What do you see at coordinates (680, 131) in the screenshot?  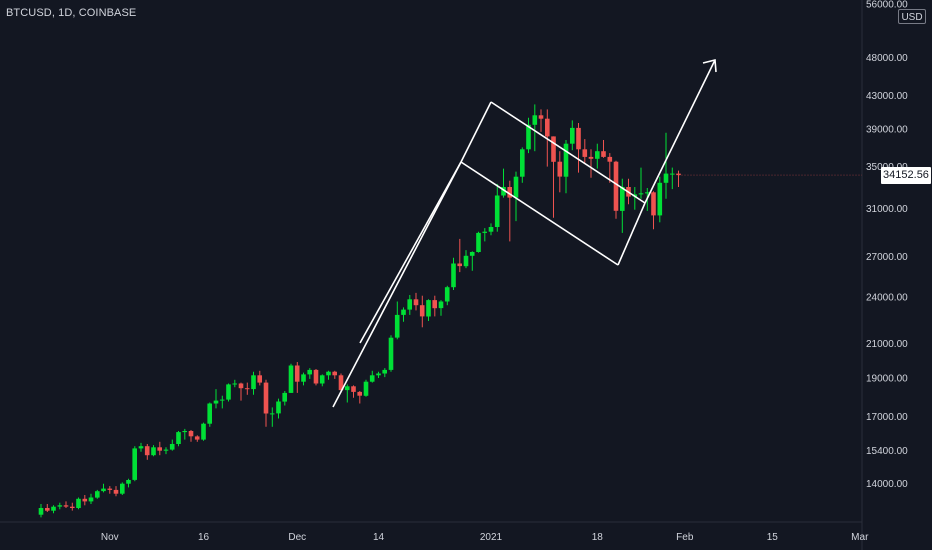 I see `projection-arrow-line` at bounding box center [680, 131].